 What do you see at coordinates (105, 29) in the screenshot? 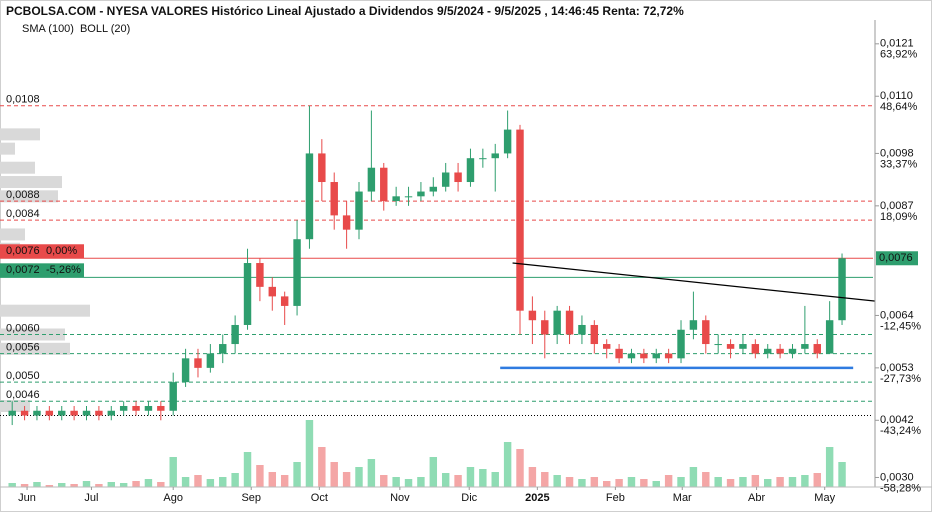
I see `legend-entry: BOLL (20)` at bounding box center [105, 29].